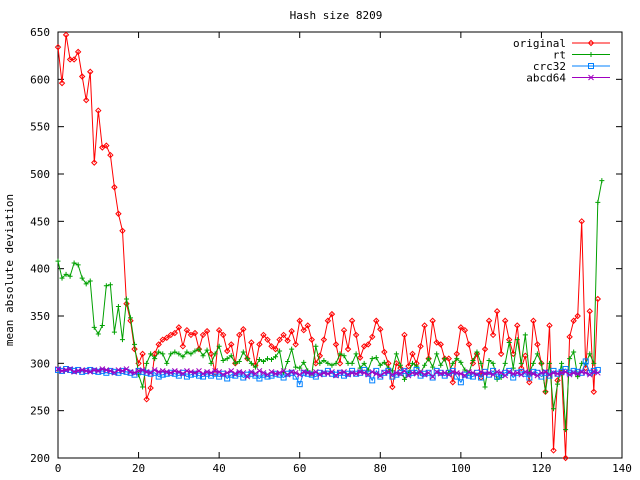 Image resolution: width=640 pixels, height=480 pixels. I want to click on y-tick-label: 200, so click(40, 458).